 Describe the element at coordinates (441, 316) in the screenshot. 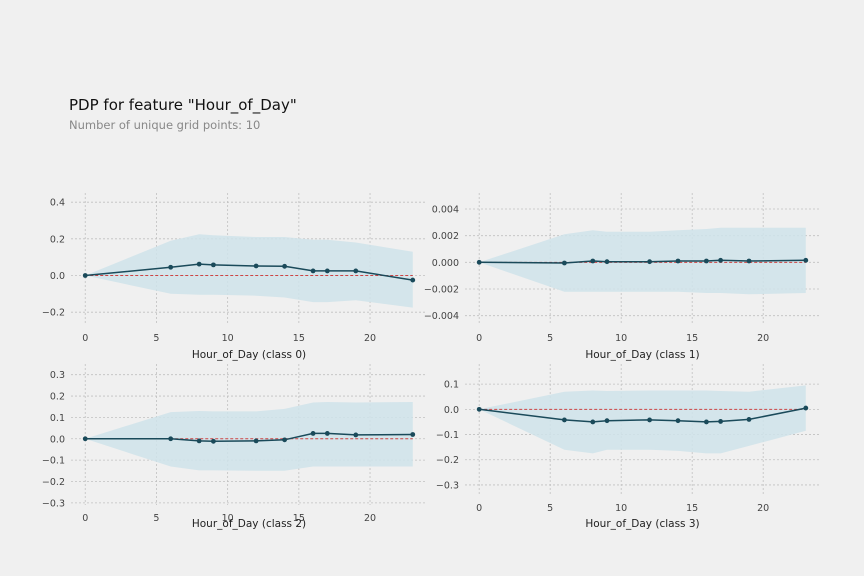

I see `y-tick-label: −0.004` at that location.